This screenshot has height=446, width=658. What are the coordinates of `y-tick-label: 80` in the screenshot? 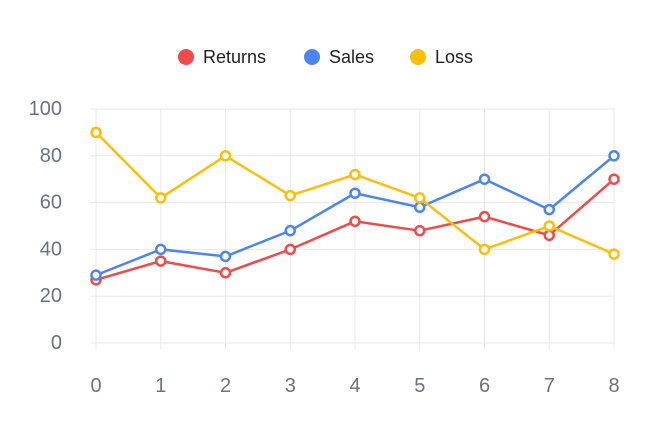 It's located at (51, 156).